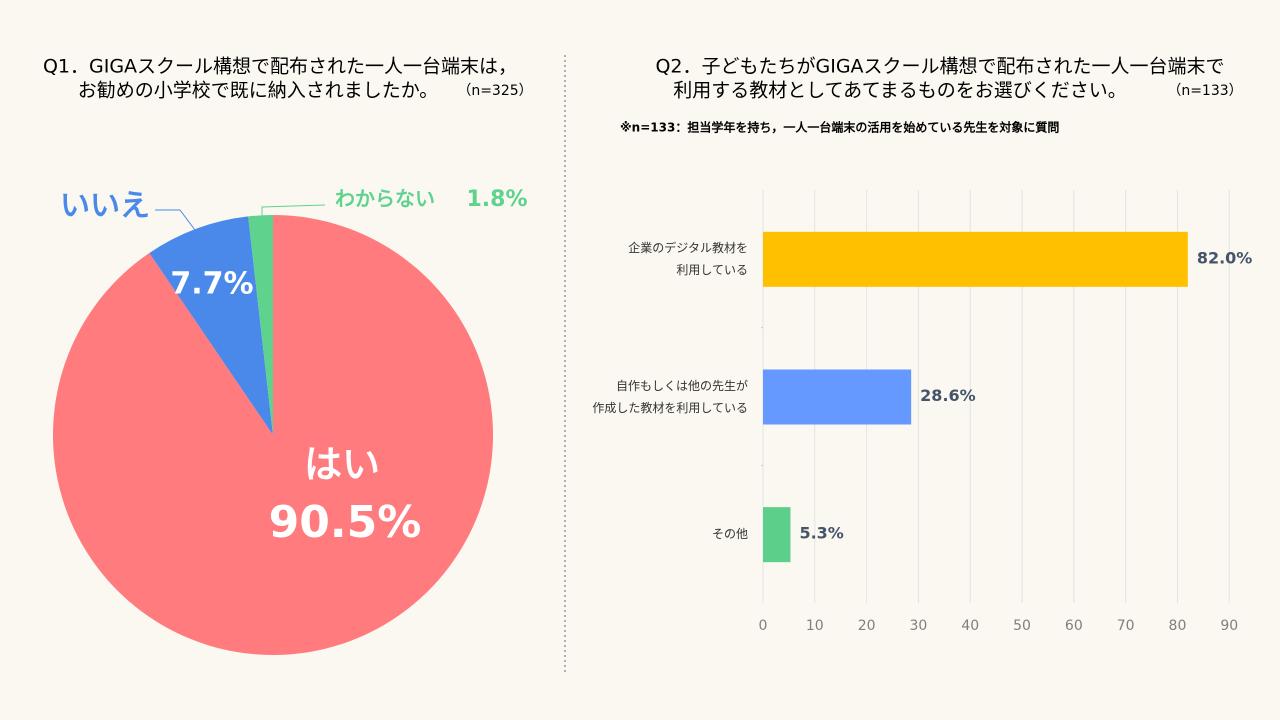 Image resolution: width=1280 pixels, height=720 pixels. I want to click on x-tick-label: 60, so click(1074, 626).